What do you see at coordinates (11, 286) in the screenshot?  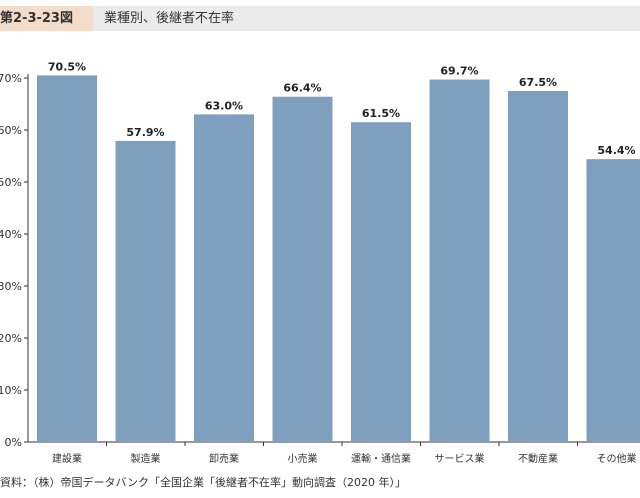 I see `y-tick-label: 30%` at bounding box center [11, 286].